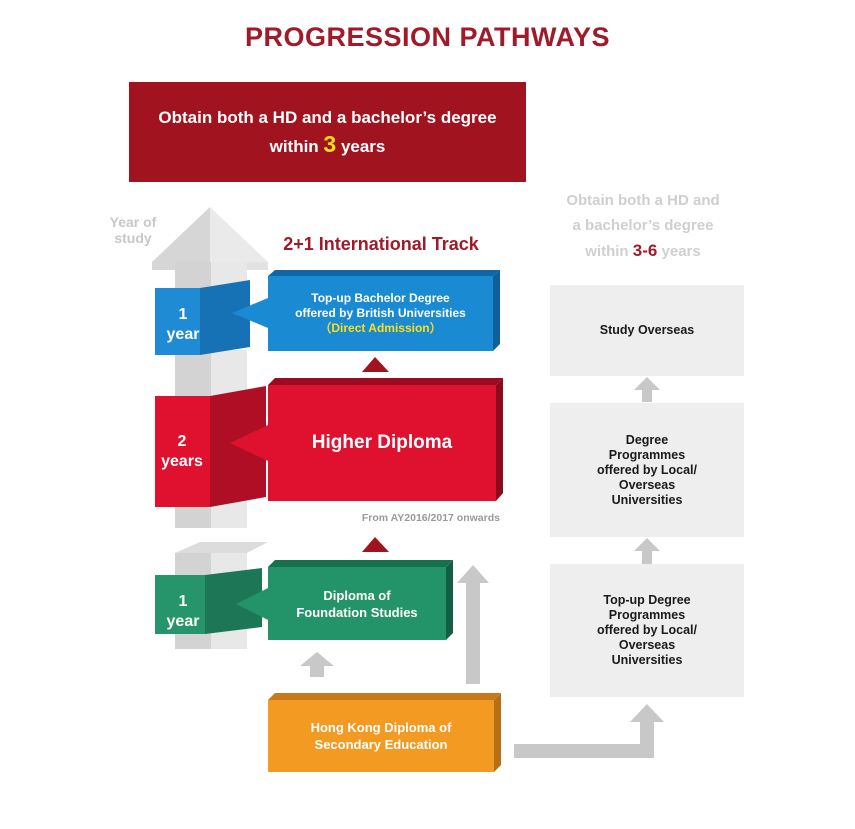 The height and width of the screenshot is (829, 855). What do you see at coordinates (430, 518) in the screenshot?
I see `effective-year-note: From AY2016/2017 onwards` at bounding box center [430, 518].